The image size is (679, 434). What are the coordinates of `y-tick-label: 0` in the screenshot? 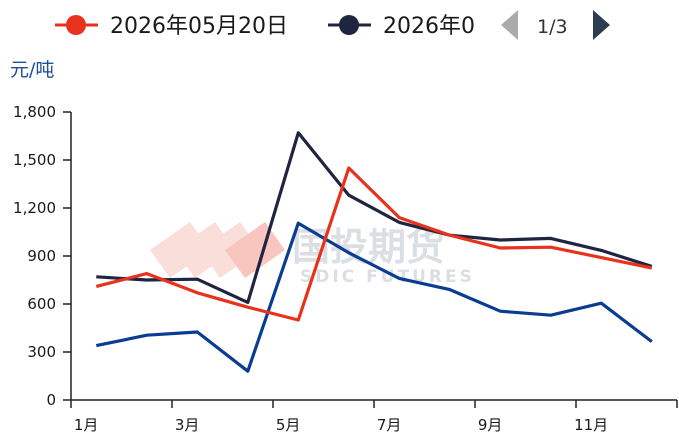 It's located at (51, 400).